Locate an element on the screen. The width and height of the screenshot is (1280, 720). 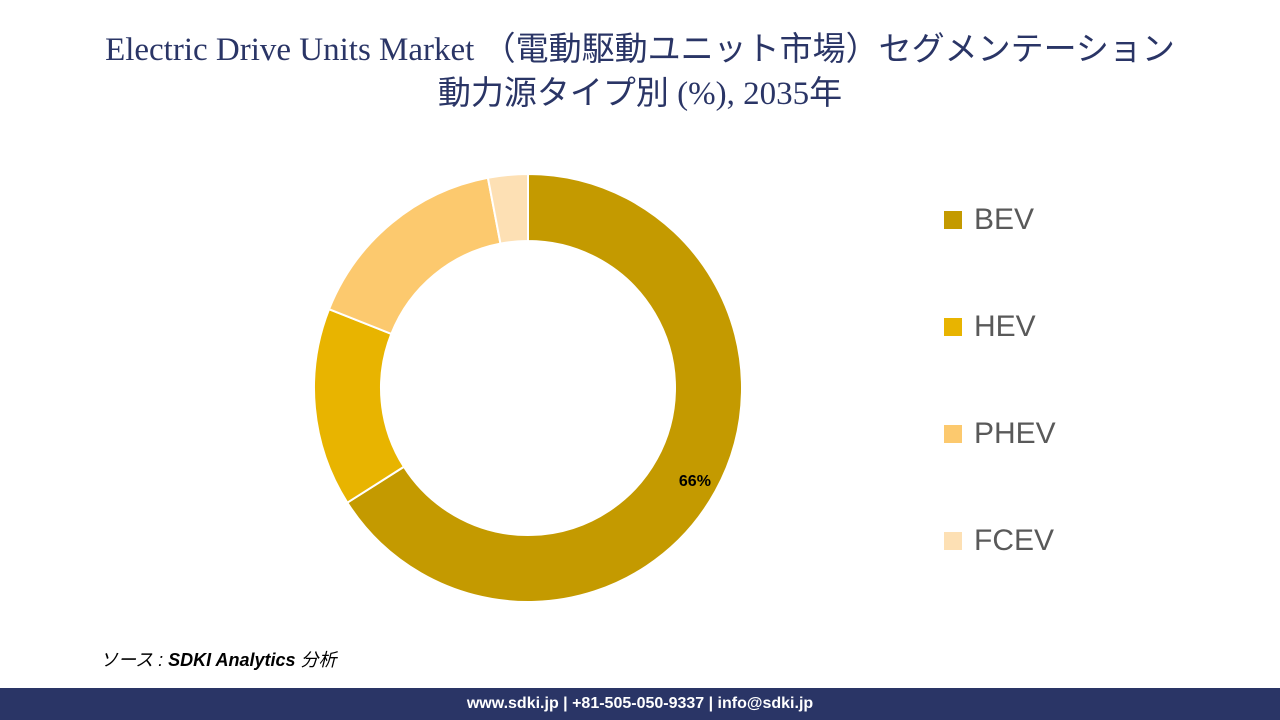
chart-title-line-2: 動力源タイプ別 (%), 2035年 is located at coordinates (640, 94).